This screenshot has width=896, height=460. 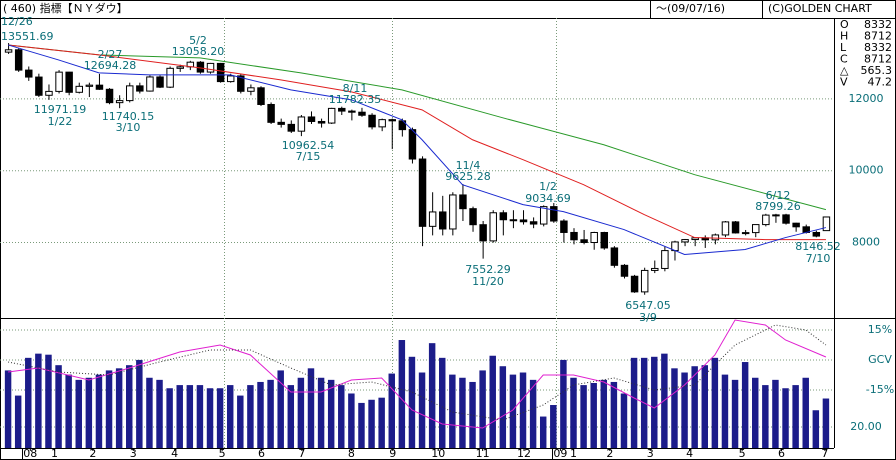 What do you see at coordinates (690, 8) in the screenshot?
I see `header-date: 〜(09/07/16)` at bounding box center [690, 8].